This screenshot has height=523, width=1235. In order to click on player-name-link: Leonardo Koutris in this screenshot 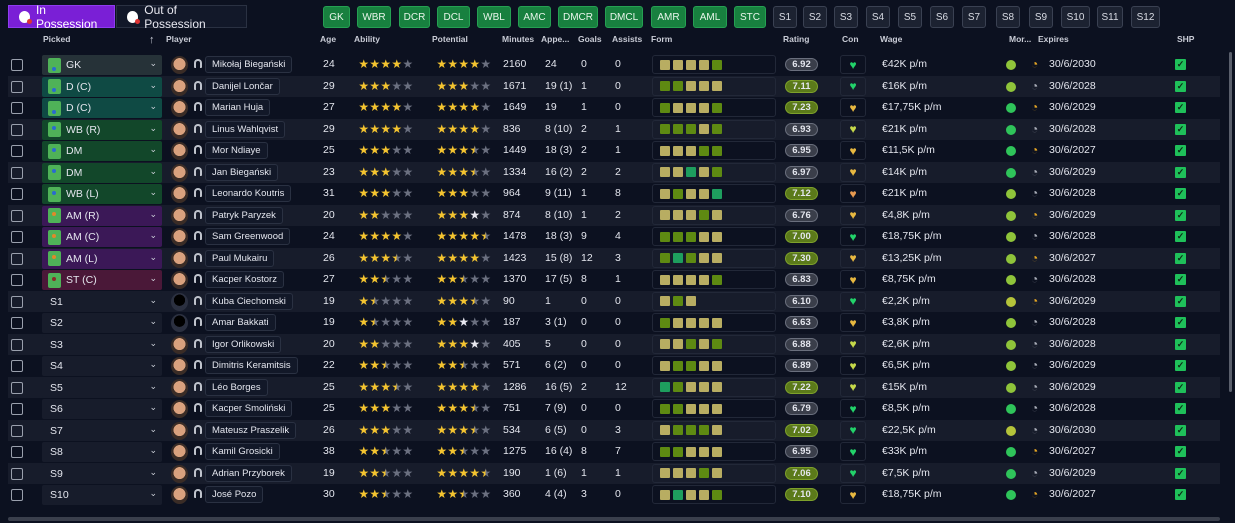, I will do `click(248, 193)`.